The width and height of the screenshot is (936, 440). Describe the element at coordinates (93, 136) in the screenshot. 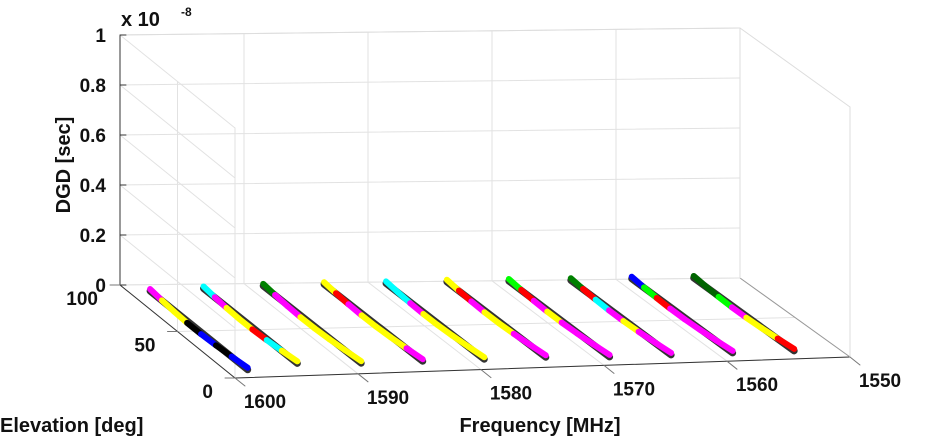

I see `z-tick-label: 0.6` at that location.